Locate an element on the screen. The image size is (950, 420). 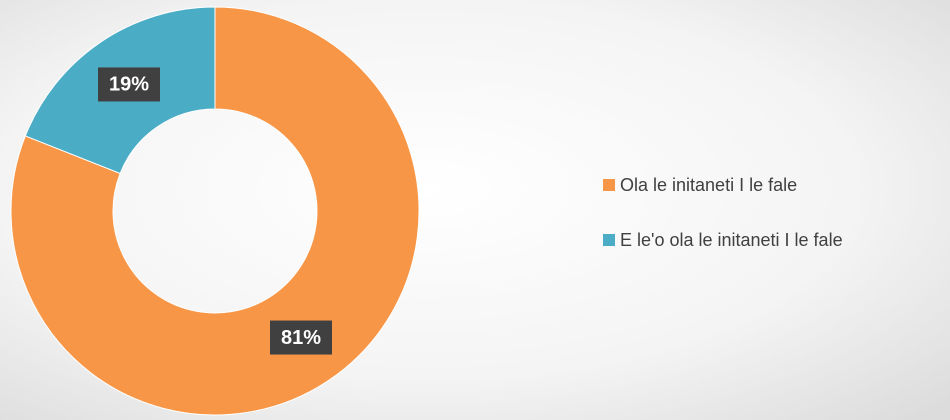
data-label: 81% is located at coordinates (301, 338).